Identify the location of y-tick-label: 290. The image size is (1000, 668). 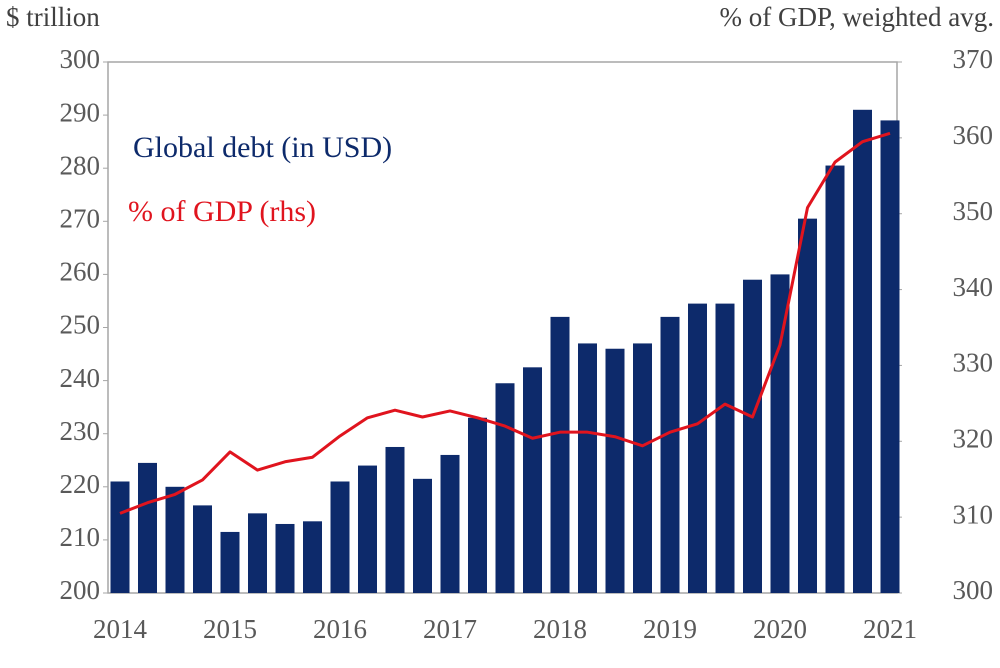
(80, 112).